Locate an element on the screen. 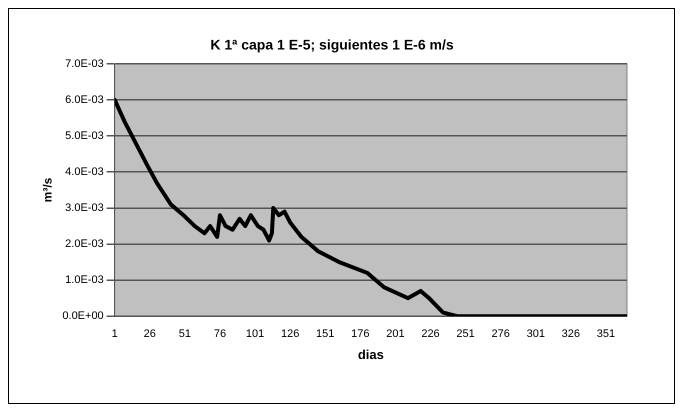 This screenshot has height=414, width=685. y-axis-title: m³/s is located at coordinates (47, 189).